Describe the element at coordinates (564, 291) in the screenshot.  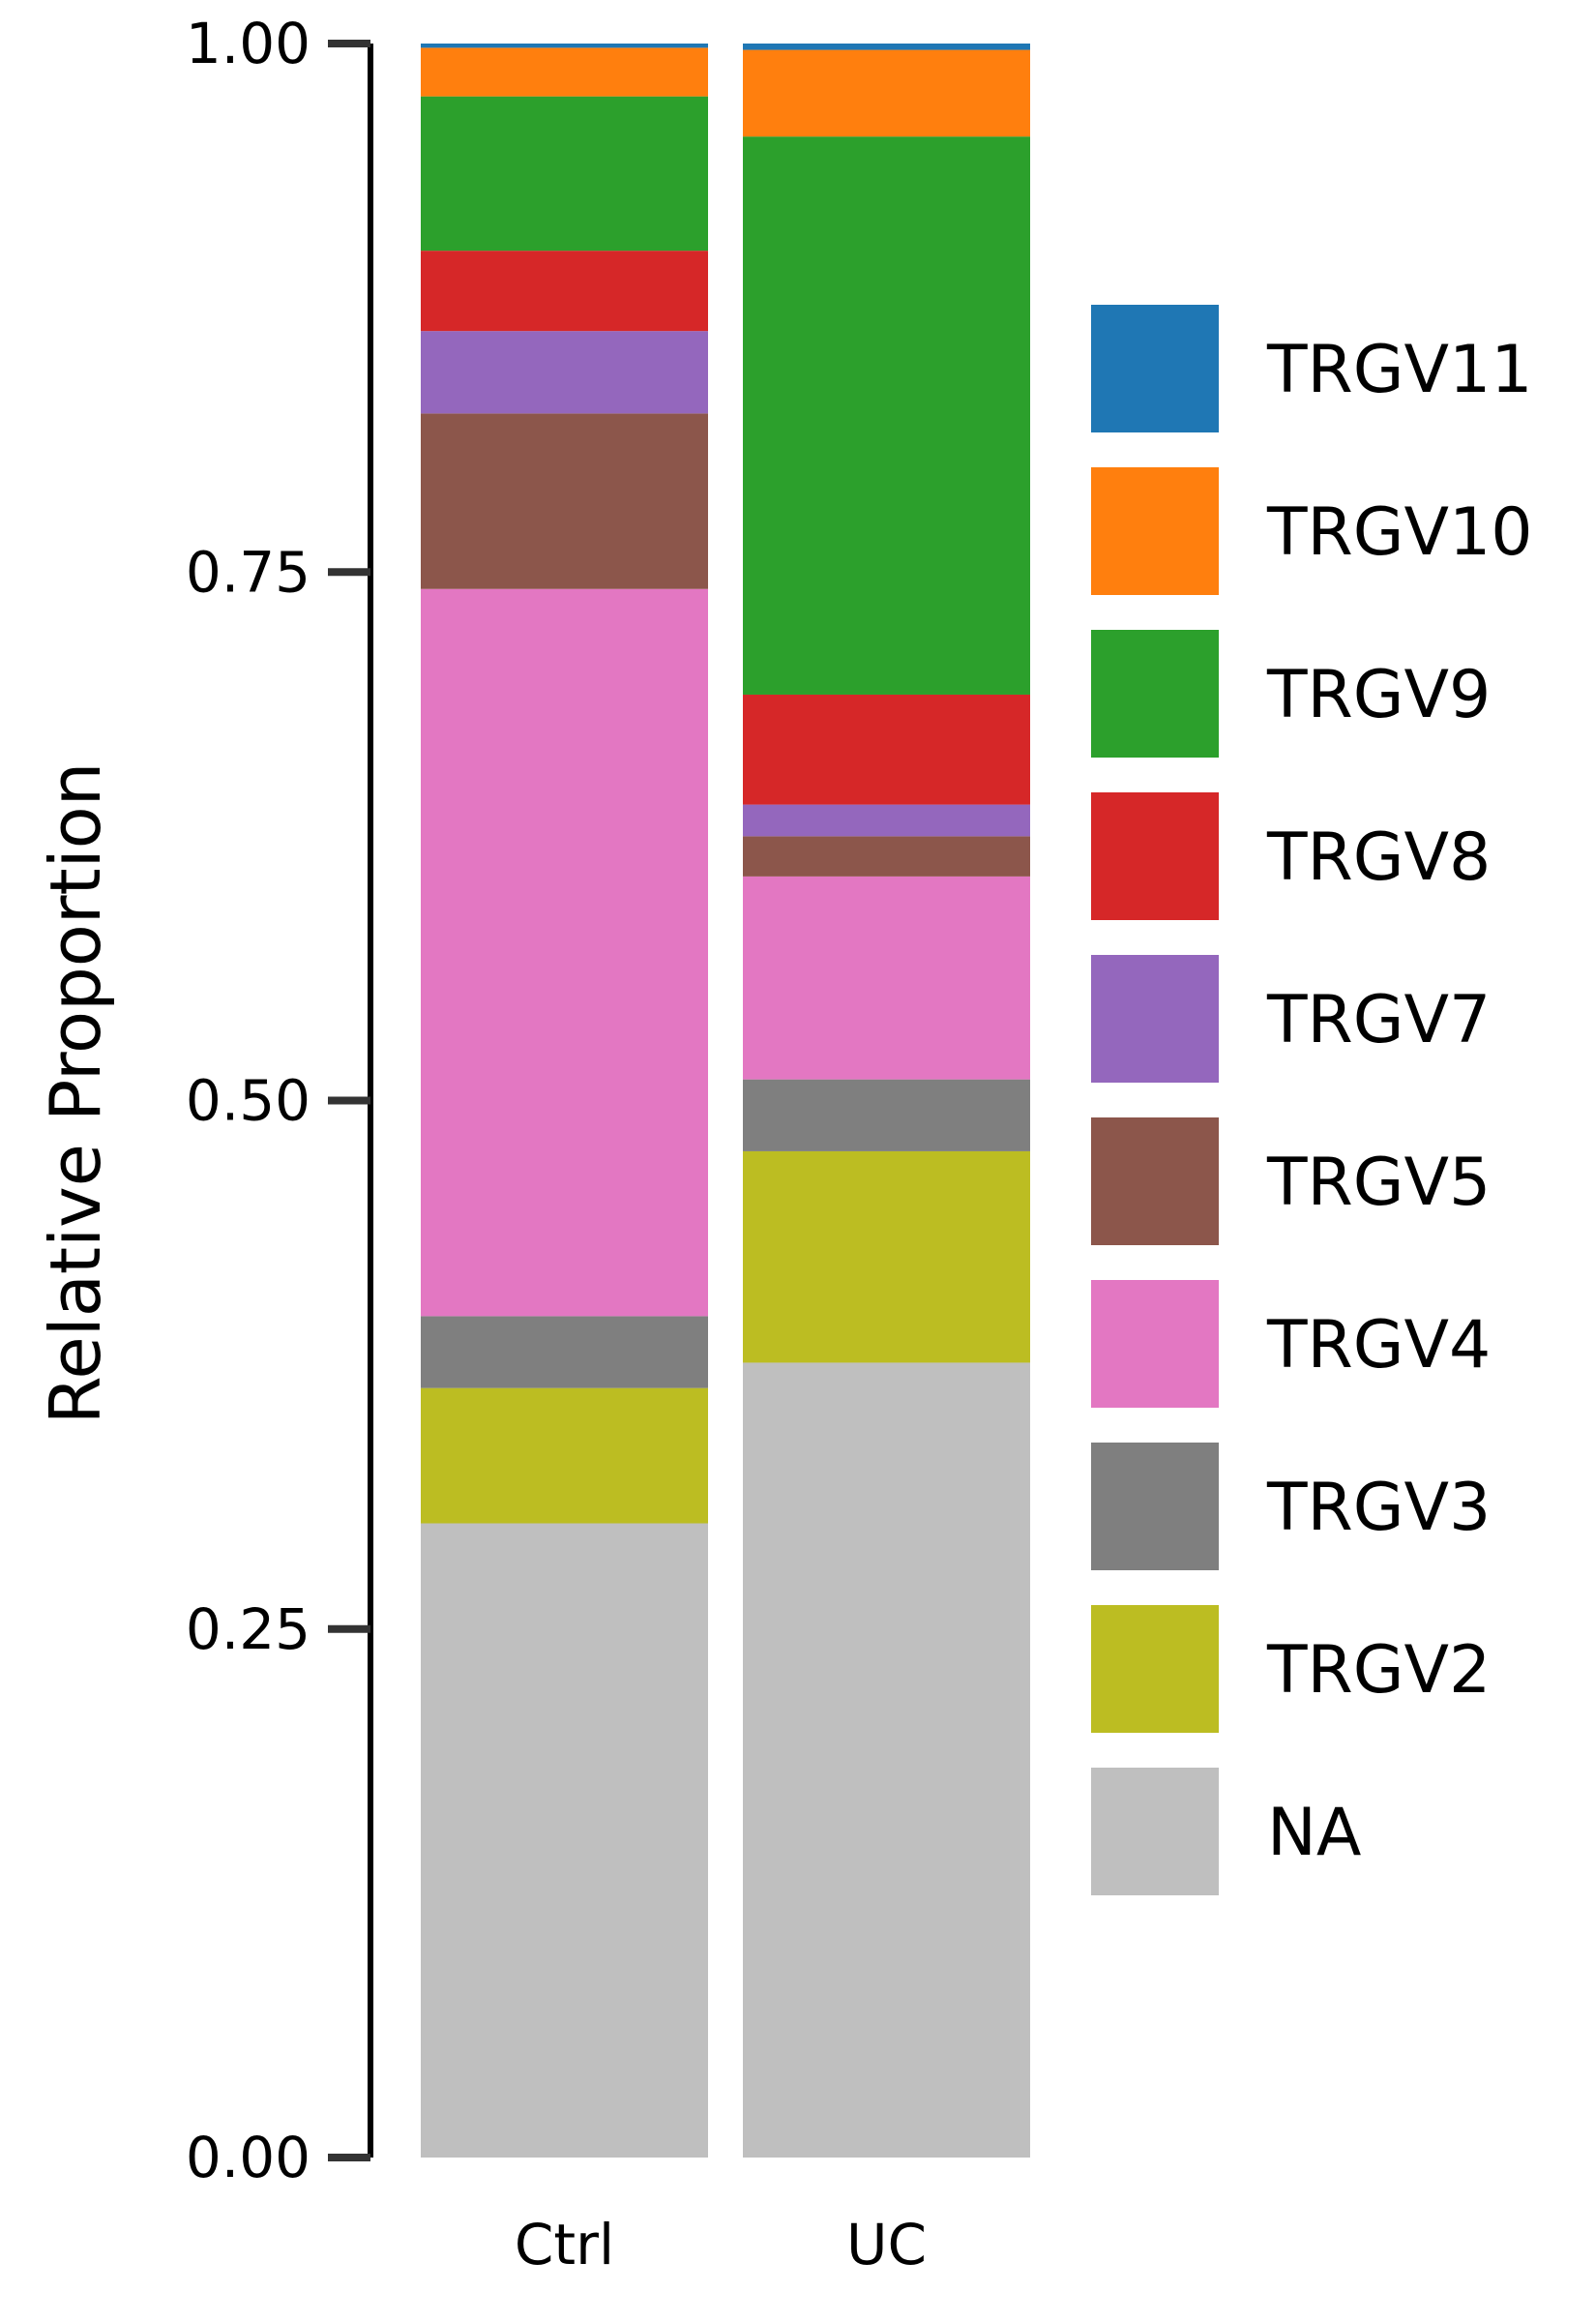
I see `bar-segment-ctrl-trgv8` at that location.